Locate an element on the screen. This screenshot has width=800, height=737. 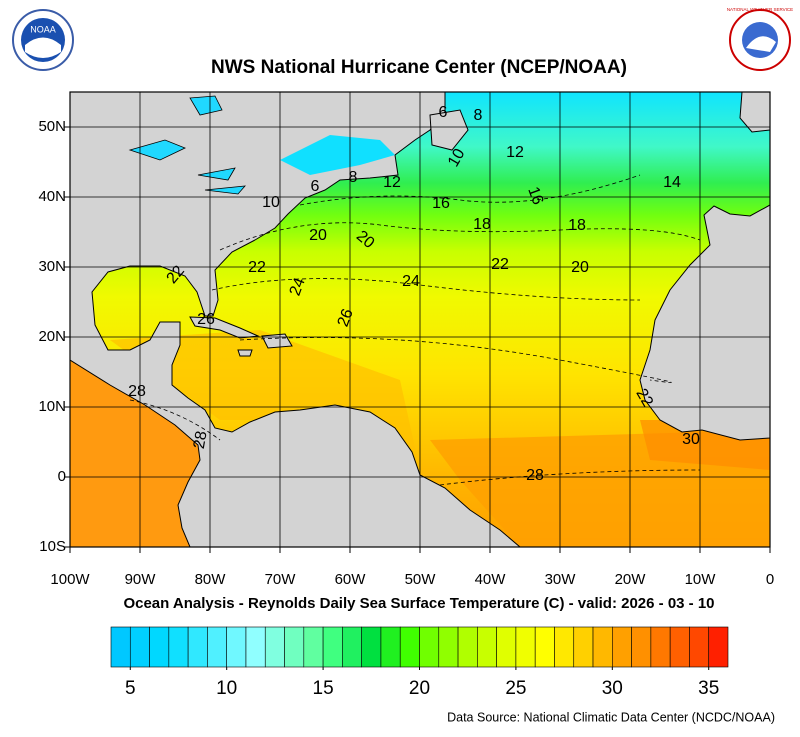
x-tick-label: 100W is located at coordinates (70, 579).